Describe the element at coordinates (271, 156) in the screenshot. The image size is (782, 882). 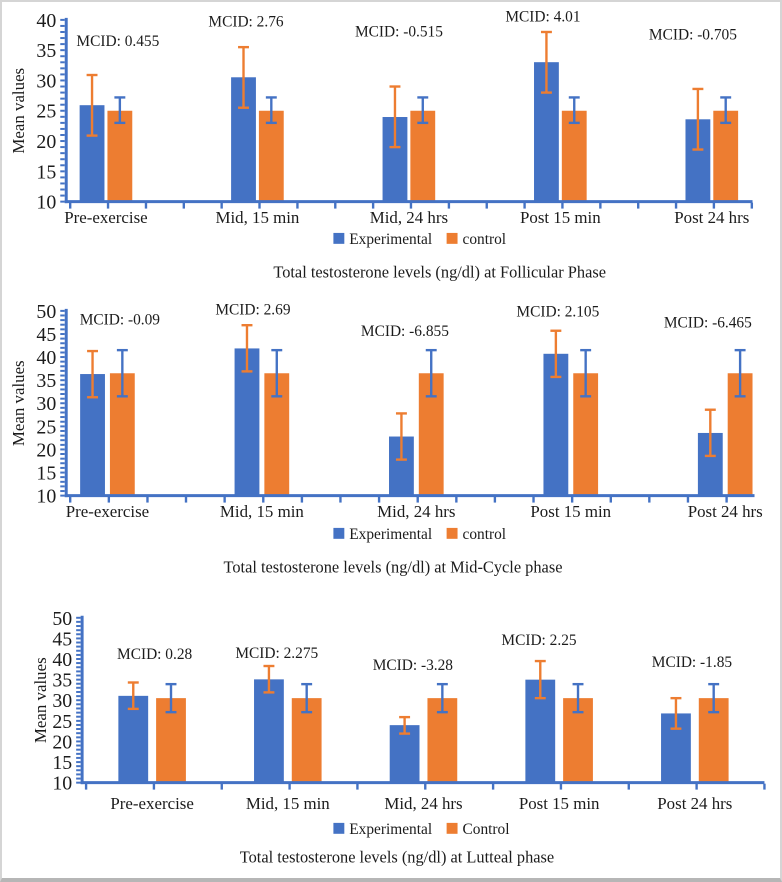
I see `bar-control-mid-15-min` at that location.